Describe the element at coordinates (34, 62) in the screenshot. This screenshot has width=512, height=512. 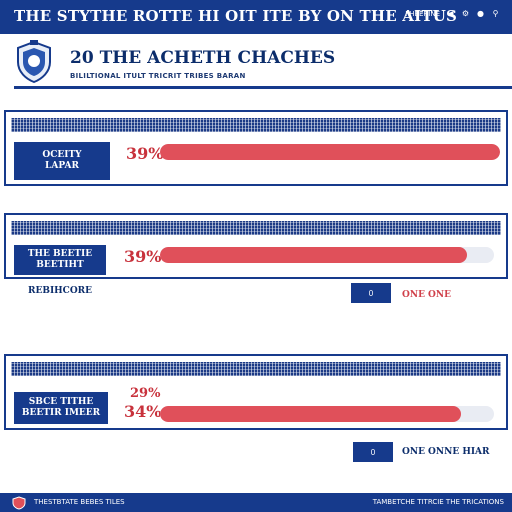
I see `crest-icon` at that location.